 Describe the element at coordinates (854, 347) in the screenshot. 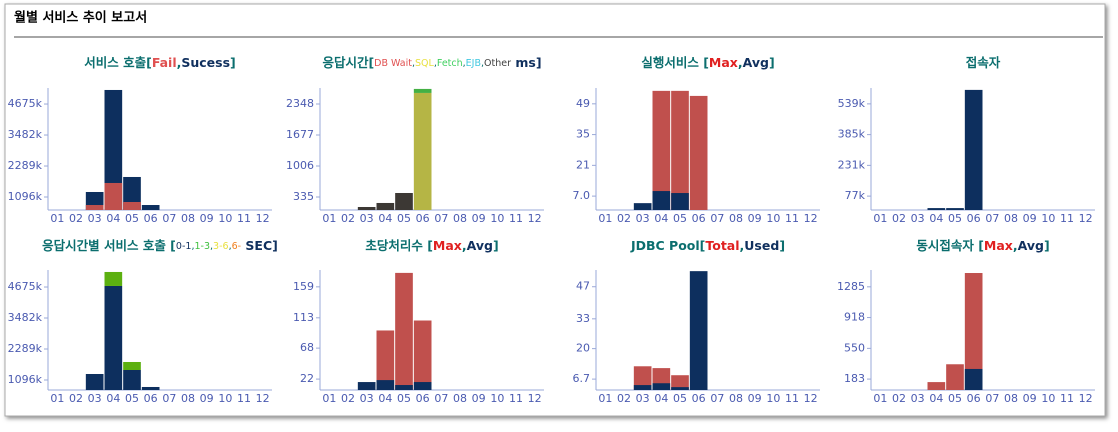

I see `y-tick-label: 550` at that location.